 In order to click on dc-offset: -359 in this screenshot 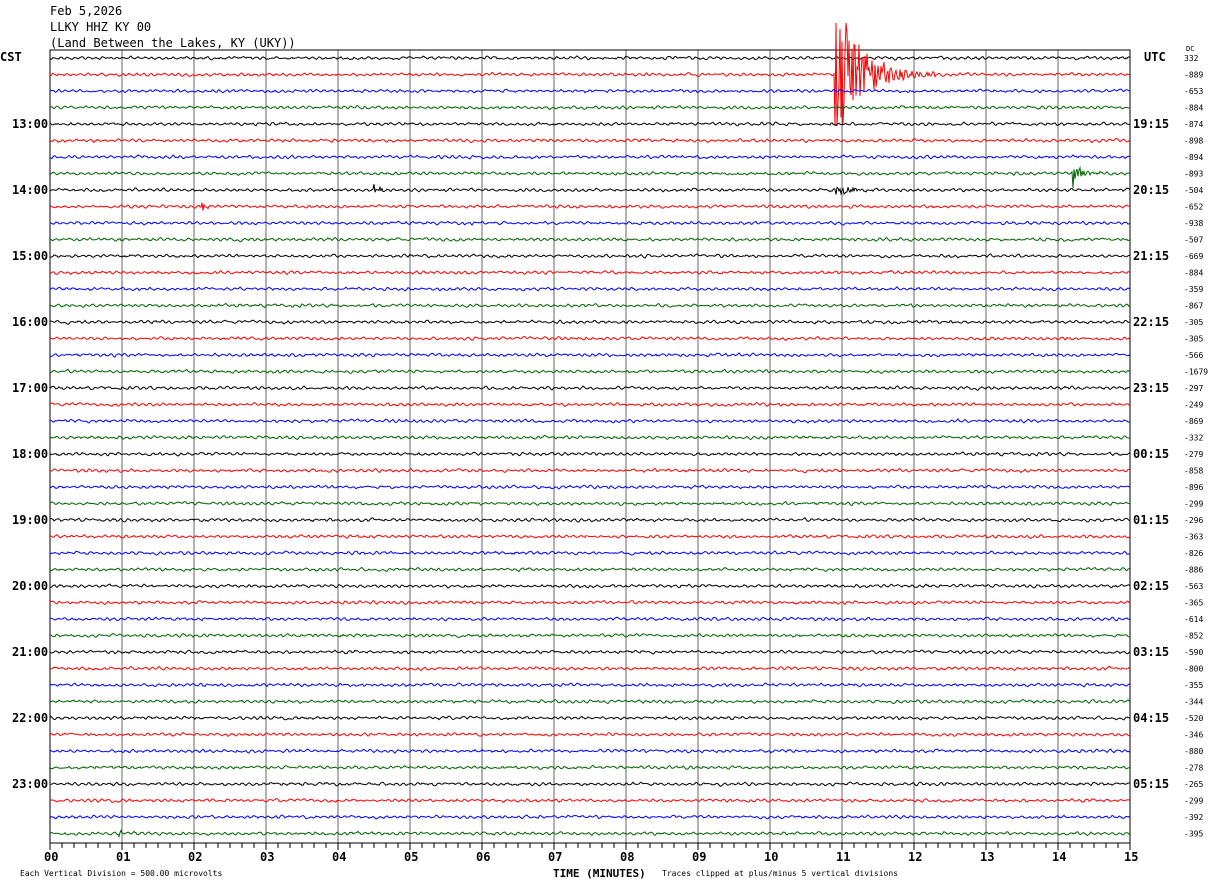, I will do `click(1193, 289)`.